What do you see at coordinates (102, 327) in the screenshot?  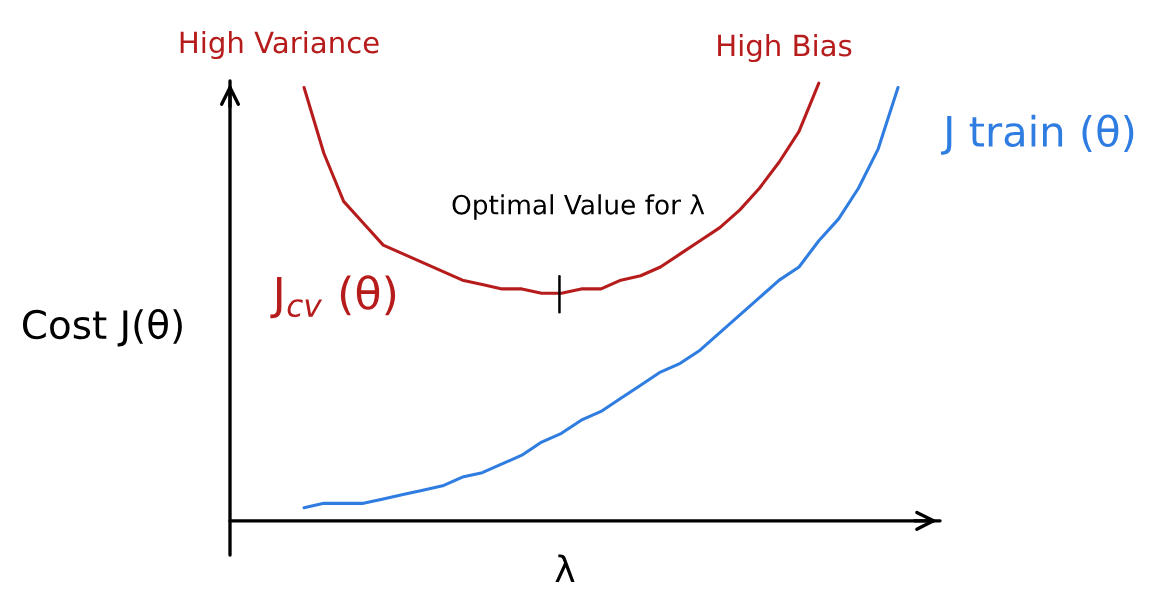 I see `y-axis-title: Cost J(θ)` at bounding box center [102, 327].